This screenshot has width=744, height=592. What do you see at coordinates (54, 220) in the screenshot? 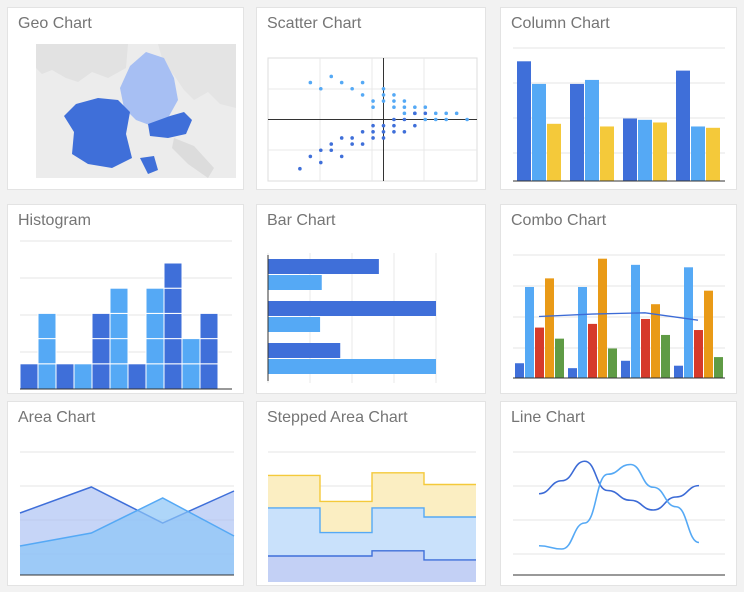
I see `histogram-title: Histogram` at bounding box center [54, 220].